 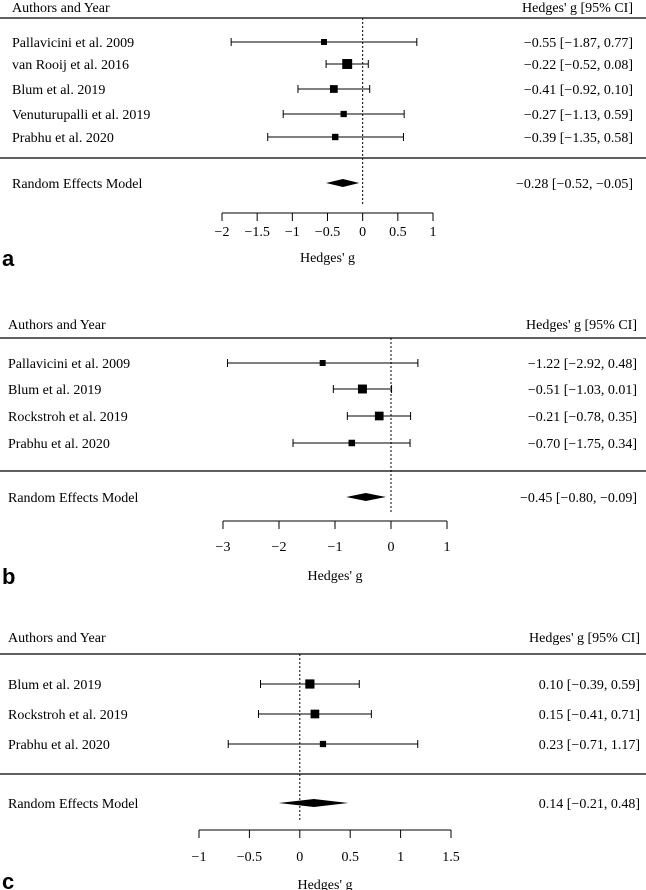 What do you see at coordinates (578, 115) in the screenshot?
I see `study-ci-text: −0.27 [−1.13, 0.59]` at bounding box center [578, 115].